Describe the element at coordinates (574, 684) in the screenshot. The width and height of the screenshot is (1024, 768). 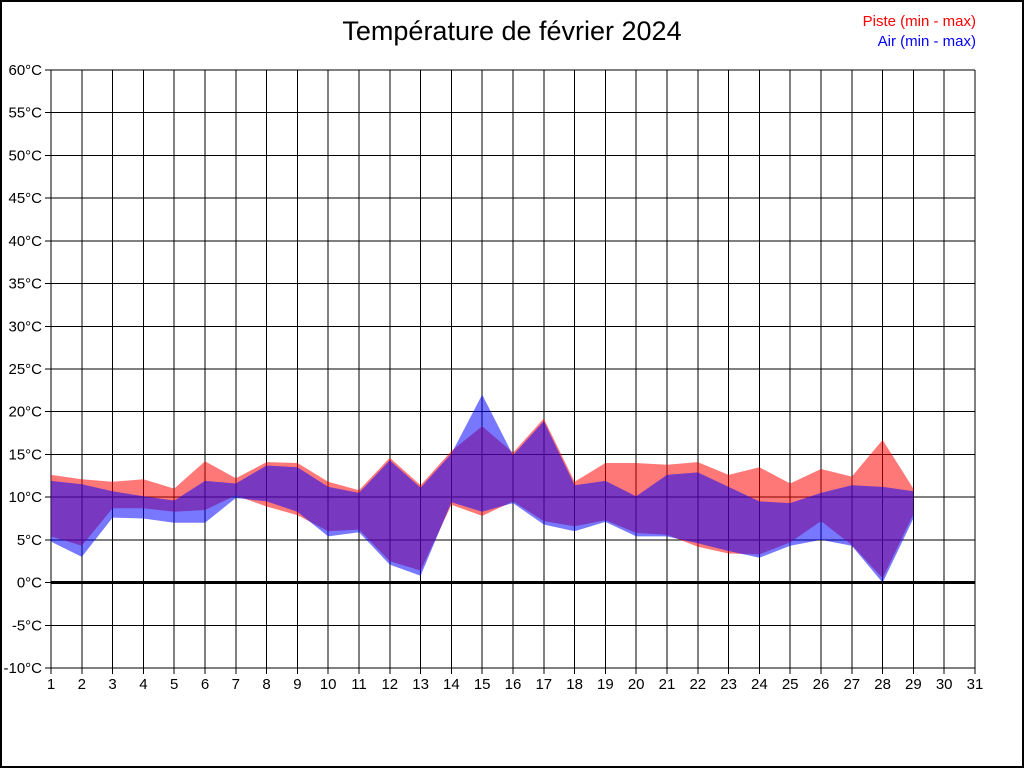
I see `x-tick-label: 18` at that location.